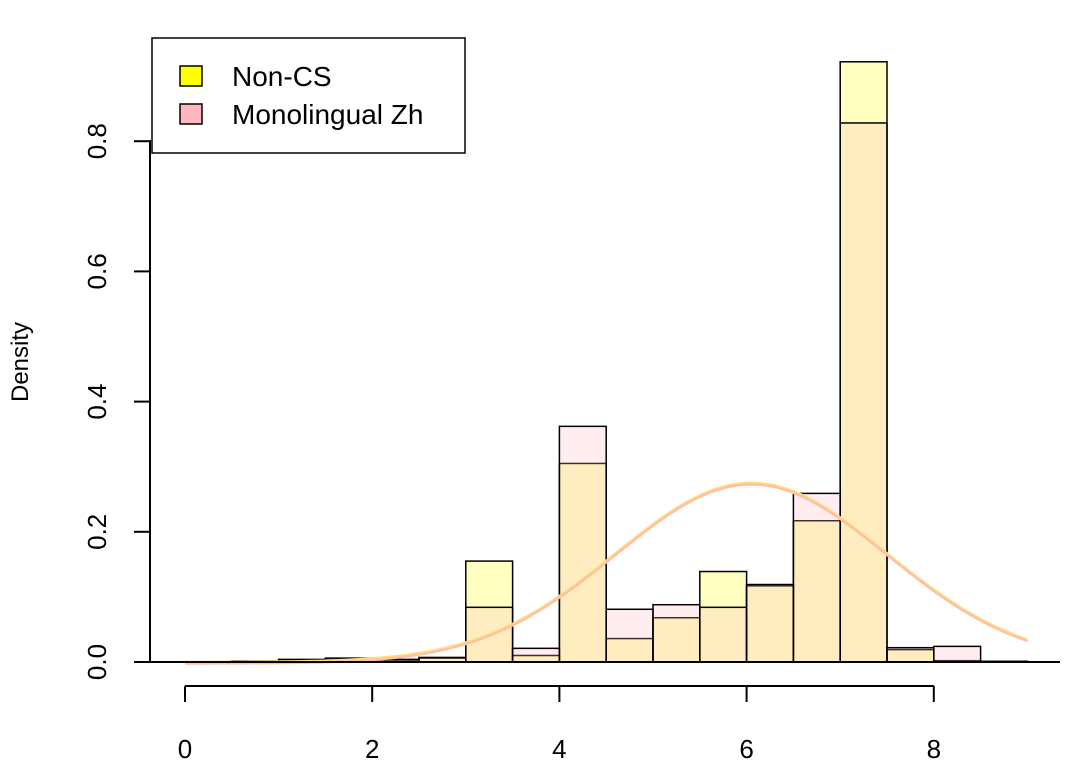 The height and width of the screenshot is (774, 1088). What do you see at coordinates (372, 749) in the screenshot?
I see `x-tick-label: 2` at bounding box center [372, 749].